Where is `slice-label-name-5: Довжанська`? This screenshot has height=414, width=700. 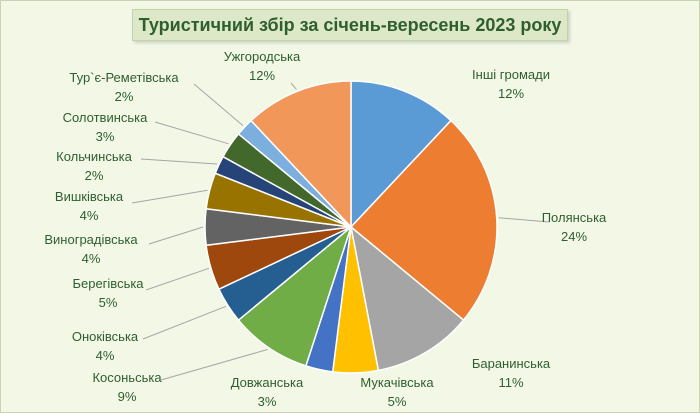 slice-label-name-5: Довжанська is located at coordinates (267, 382).